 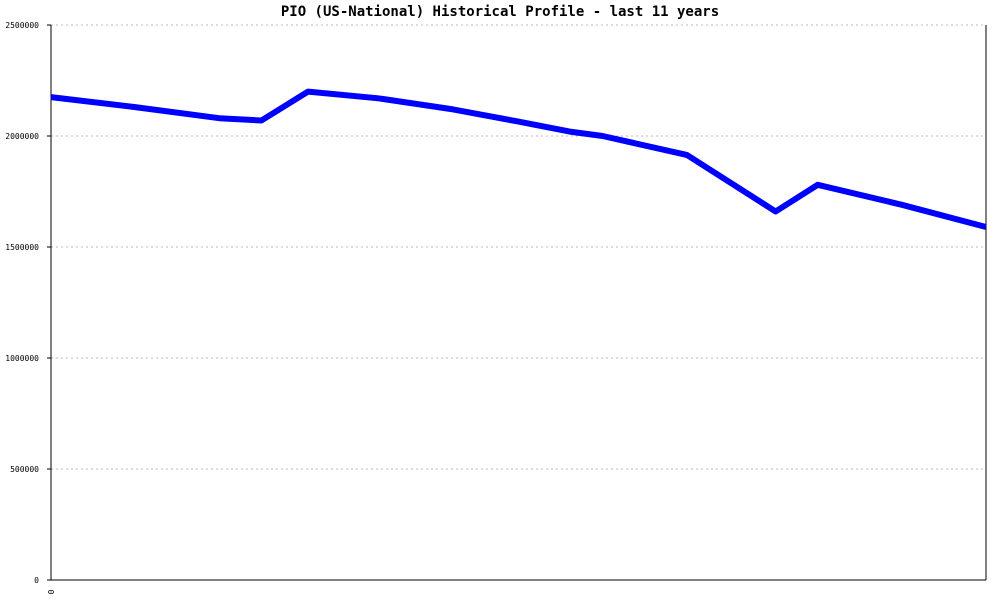 I want to click on y-tick-label-1: 500000, so click(x=24, y=469).